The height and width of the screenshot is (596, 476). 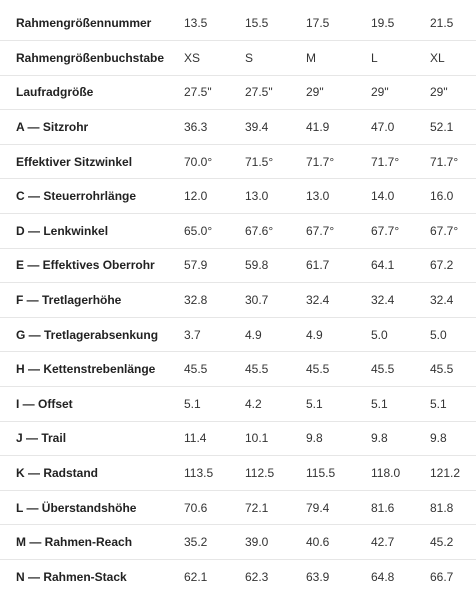 I want to click on table-cell: 13.5, so click(x=196, y=23).